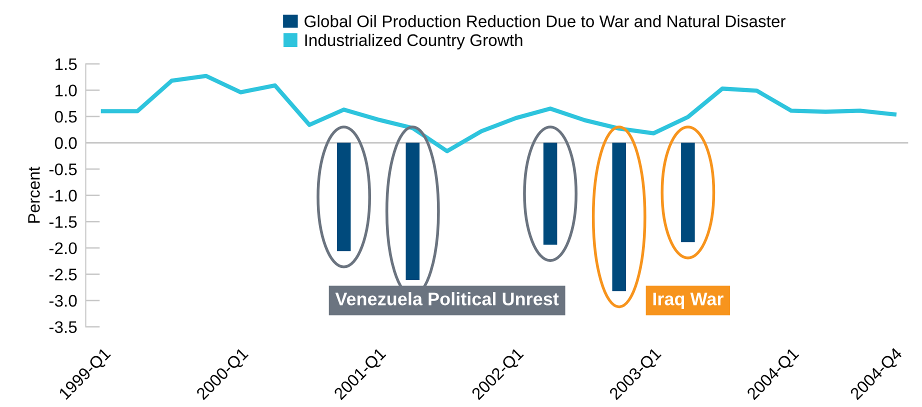 Image resolution: width=922 pixels, height=407 pixels. What do you see at coordinates (63, 222) in the screenshot?
I see `y-tick-label: -1.5` at bounding box center [63, 222].